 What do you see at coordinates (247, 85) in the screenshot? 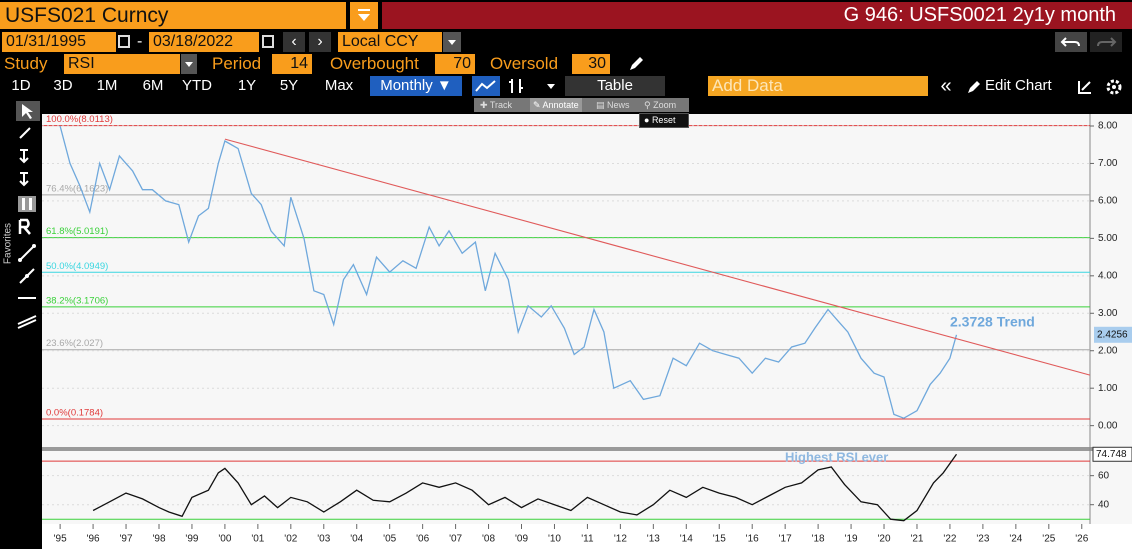
I see `range-button: 1Y` at bounding box center [247, 85].